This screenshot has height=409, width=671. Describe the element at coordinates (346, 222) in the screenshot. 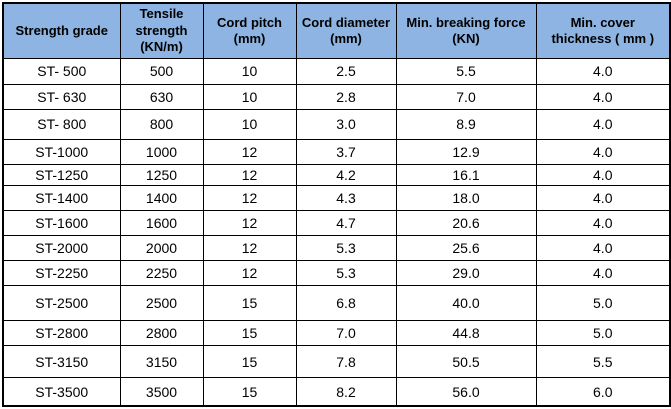

I see `table-cell: 4.7` at that location.